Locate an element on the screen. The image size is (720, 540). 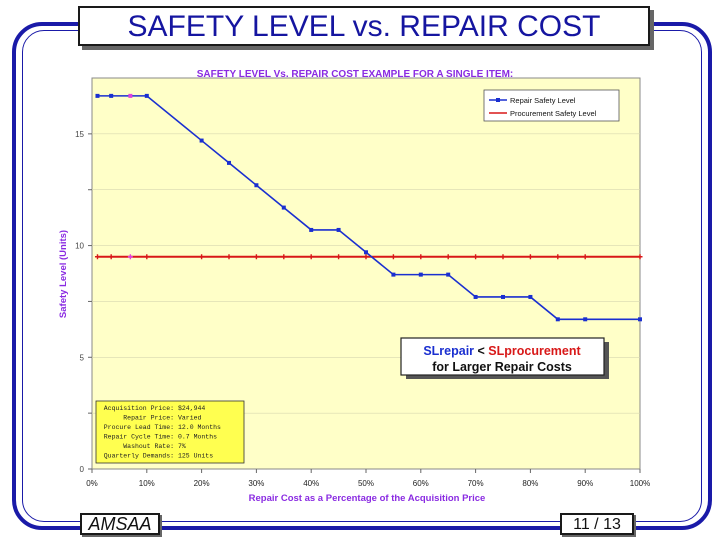
x-tick-label: 20% is located at coordinates (202, 483).